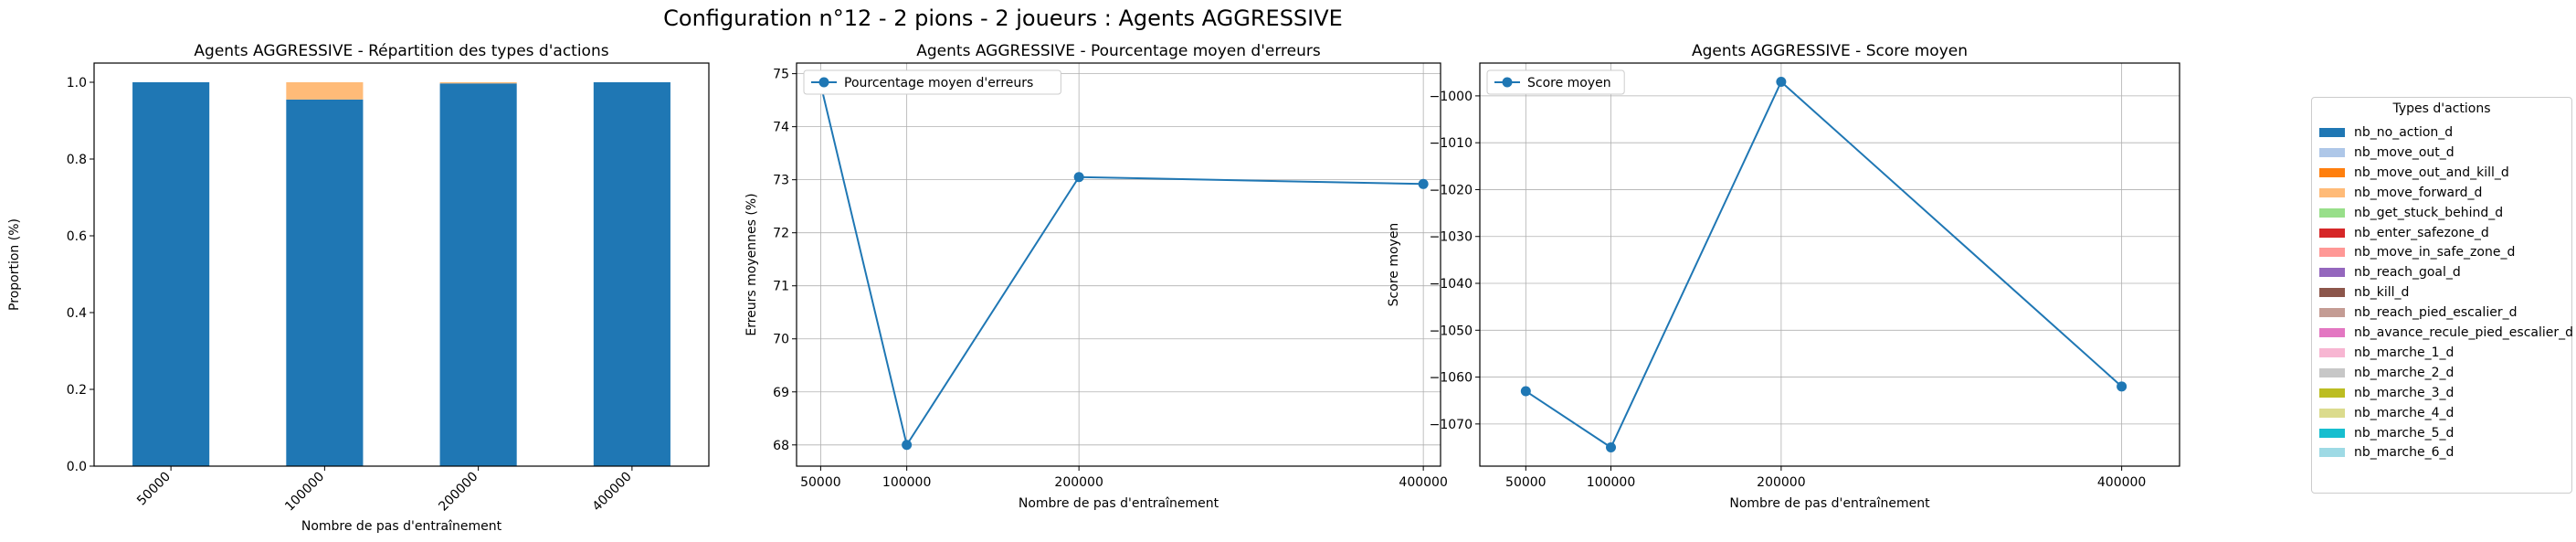 Image resolution: width=2576 pixels, height=542 pixels. I want to click on y-tick-label: 0.2, so click(77, 390).